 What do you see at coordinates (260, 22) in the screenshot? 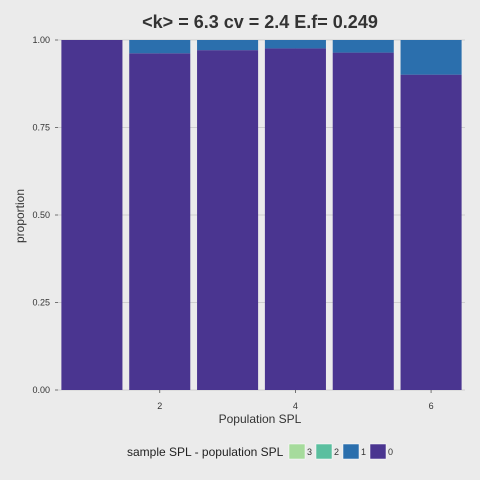
I see `chart-title: <k> = 6.3 cv = 2.4 E.f= 0.249` at bounding box center [260, 22].